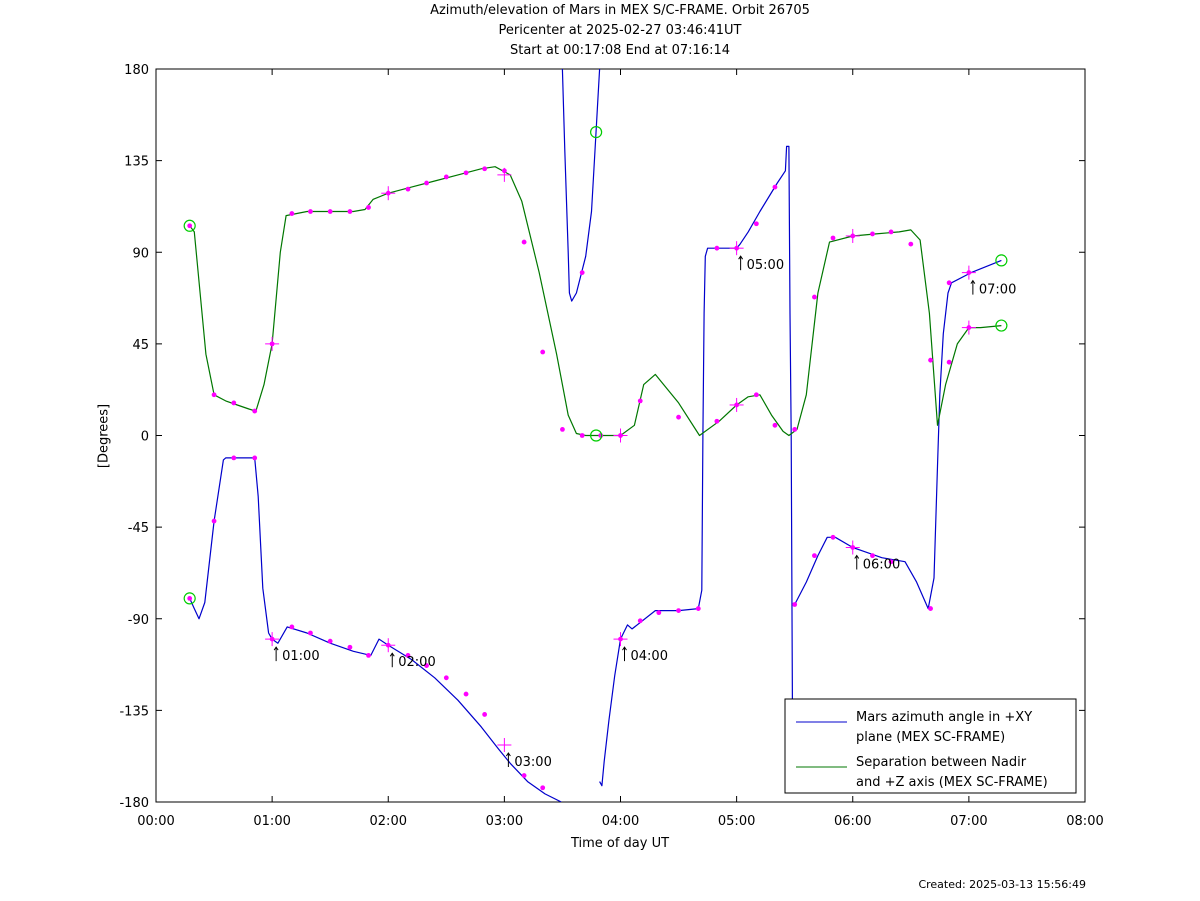  Describe the element at coordinates (136, 70) in the screenshot. I see `y-tick-label: 180` at that location.